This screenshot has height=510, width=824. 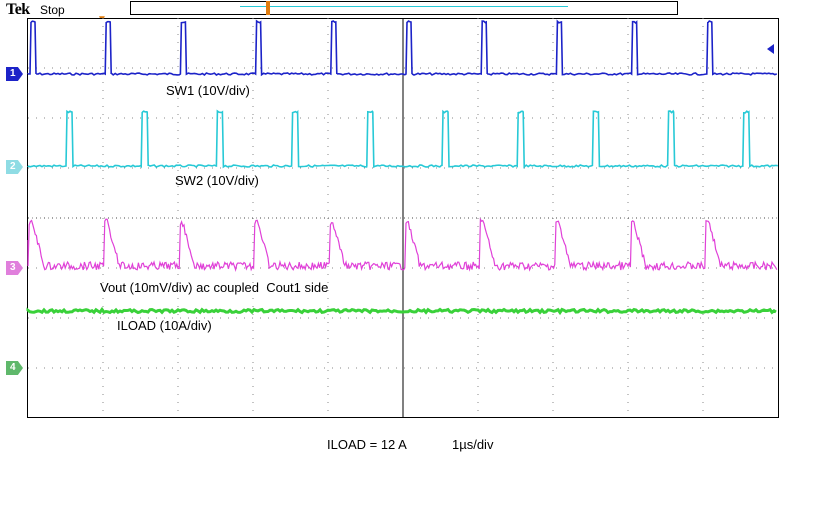 I want to click on iload-label: ILOAD (10A/div), so click(x=164, y=325).